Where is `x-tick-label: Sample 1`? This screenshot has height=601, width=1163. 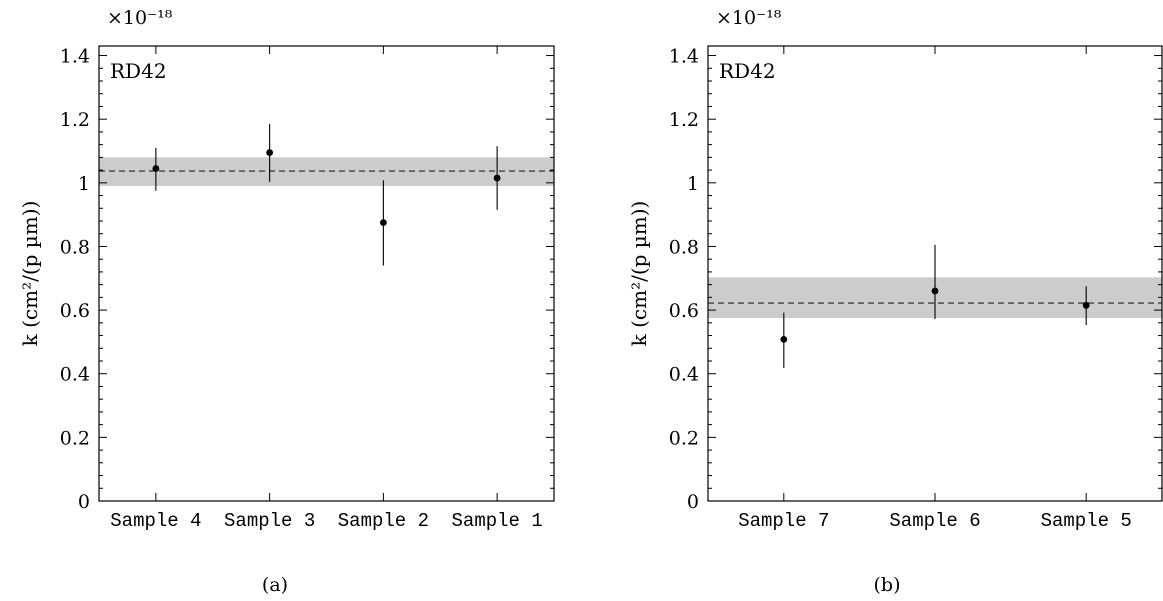
x-tick-label: Sample 1 is located at coordinates (497, 521).